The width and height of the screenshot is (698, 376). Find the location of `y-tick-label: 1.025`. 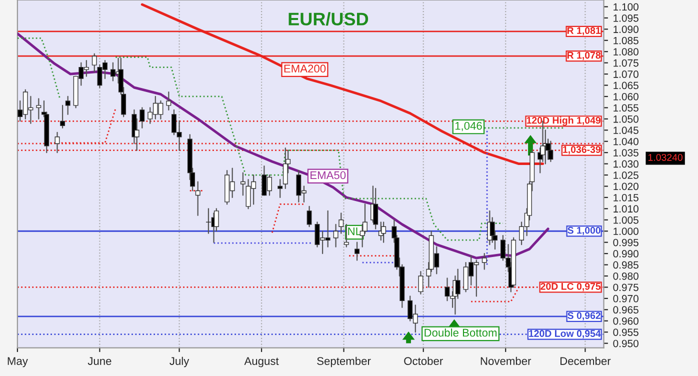

y-tick-label: 1.025 is located at coordinates (626, 175).